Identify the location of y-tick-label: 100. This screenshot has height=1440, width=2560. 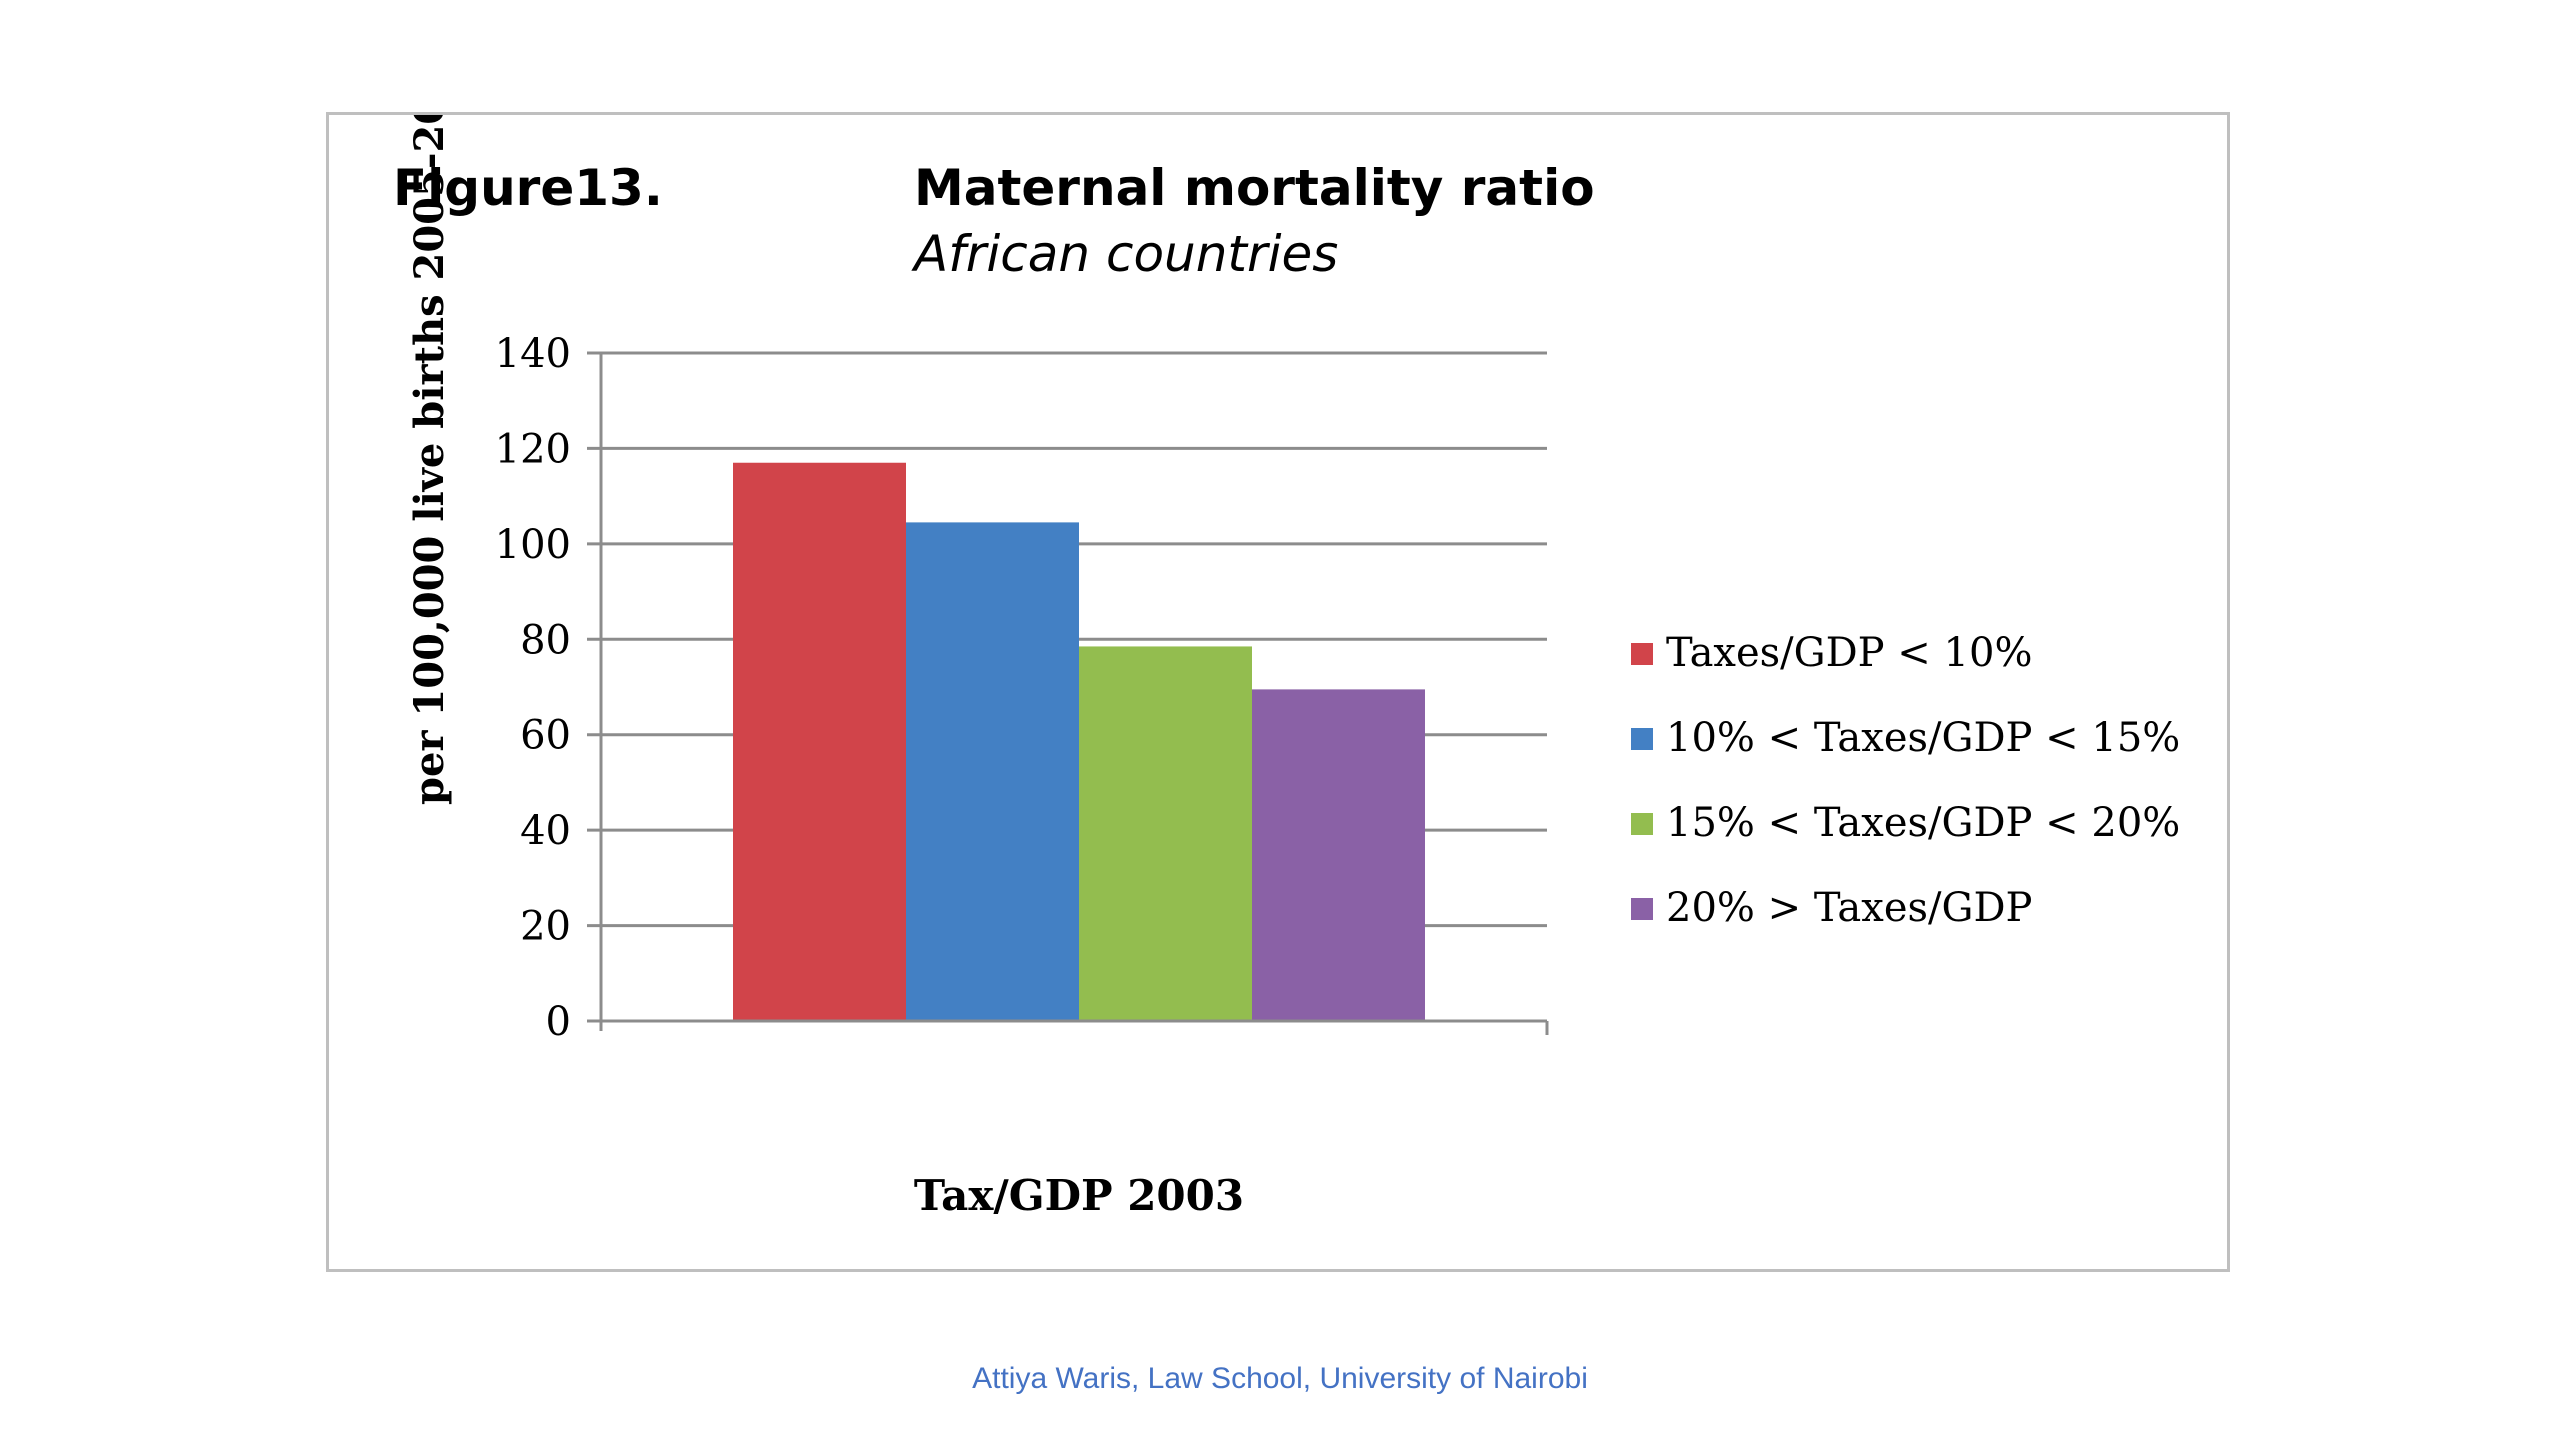
(533, 545).